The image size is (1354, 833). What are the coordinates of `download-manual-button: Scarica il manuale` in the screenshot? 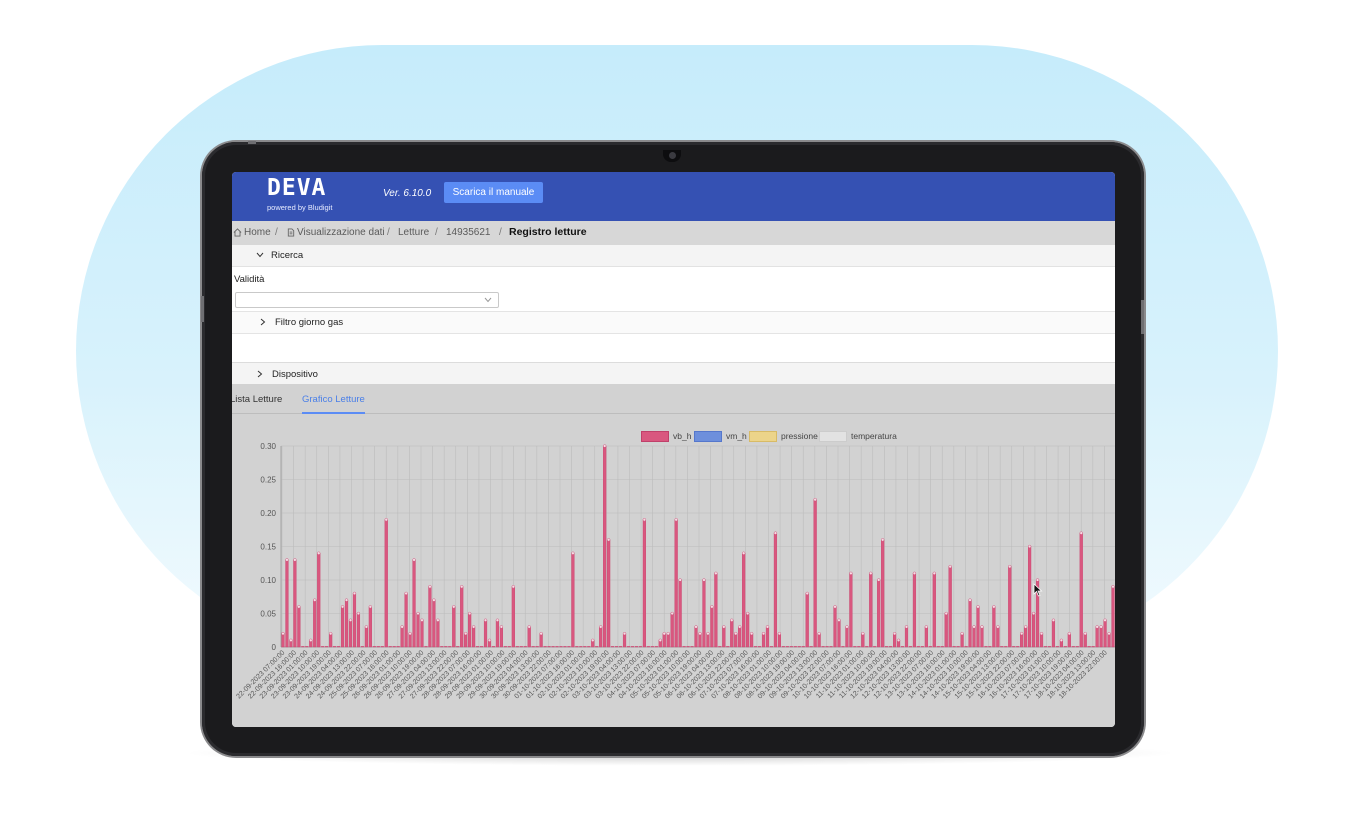 It's located at (493, 192).